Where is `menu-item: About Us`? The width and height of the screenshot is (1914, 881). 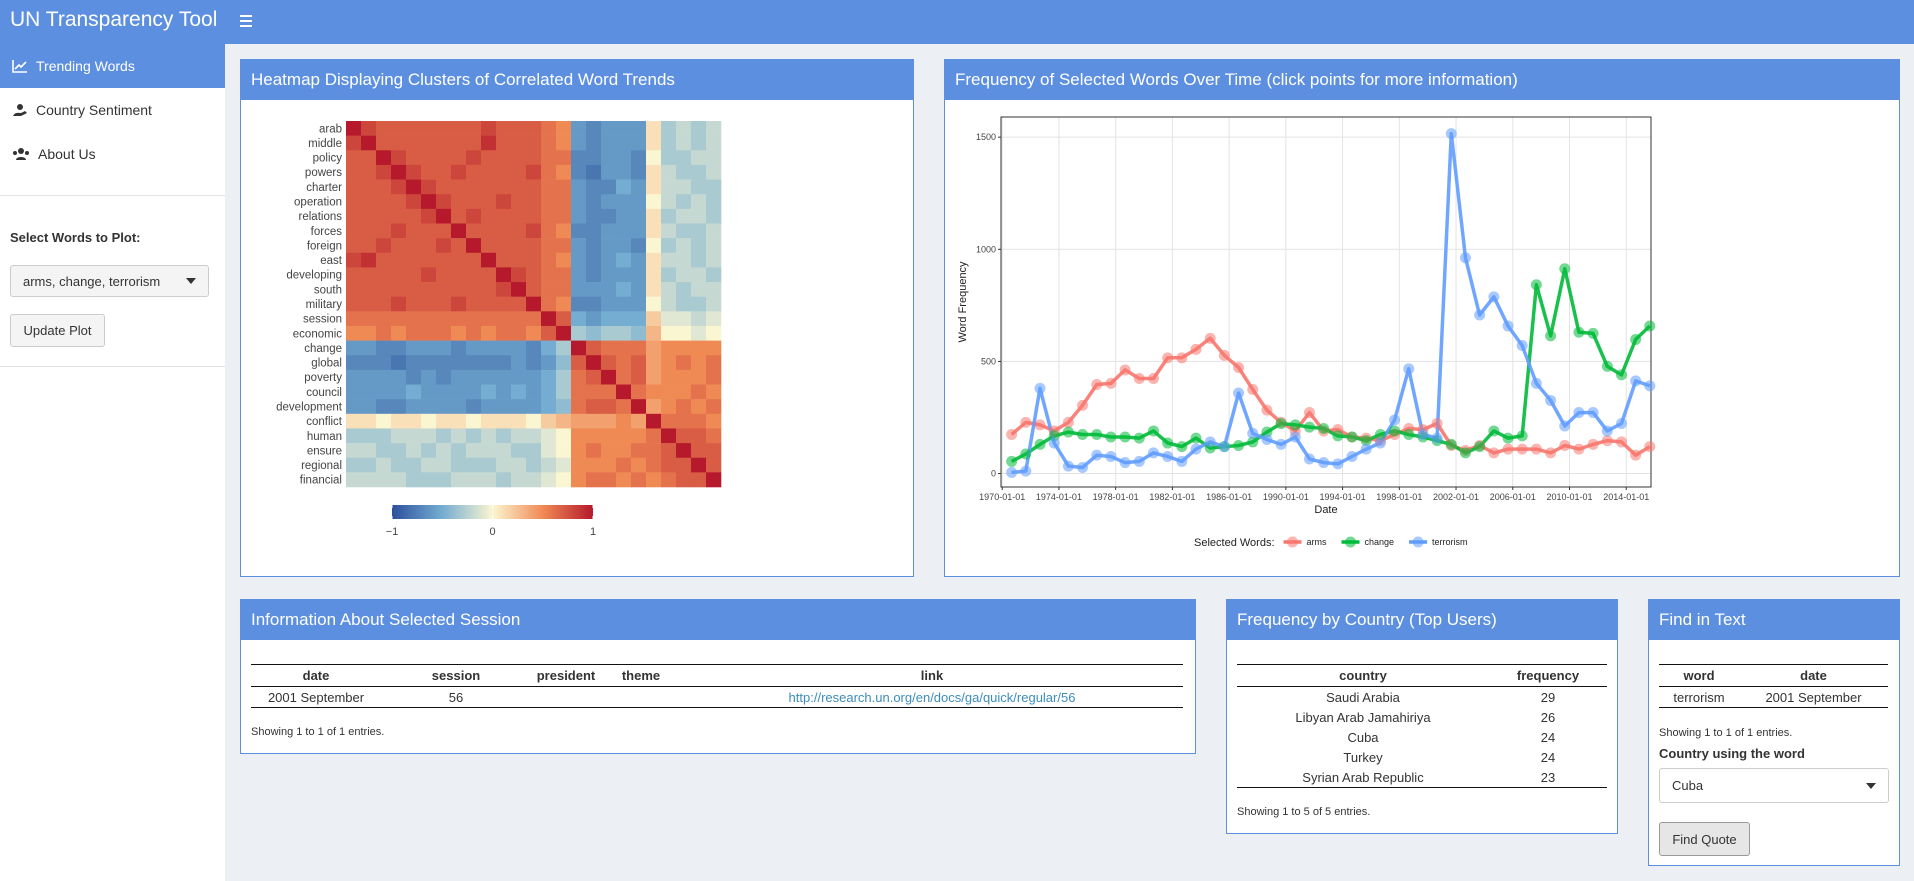 menu-item: About Us is located at coordinates (112, 154).